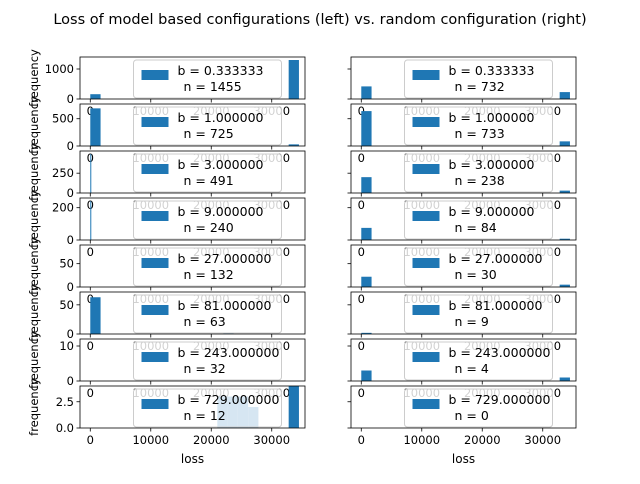 The image size is (640, 484). What do you see at coordinates (205, 368) in the screenshot?
I see `legend-n-value: n = 32` at bounding box center [205, 368].